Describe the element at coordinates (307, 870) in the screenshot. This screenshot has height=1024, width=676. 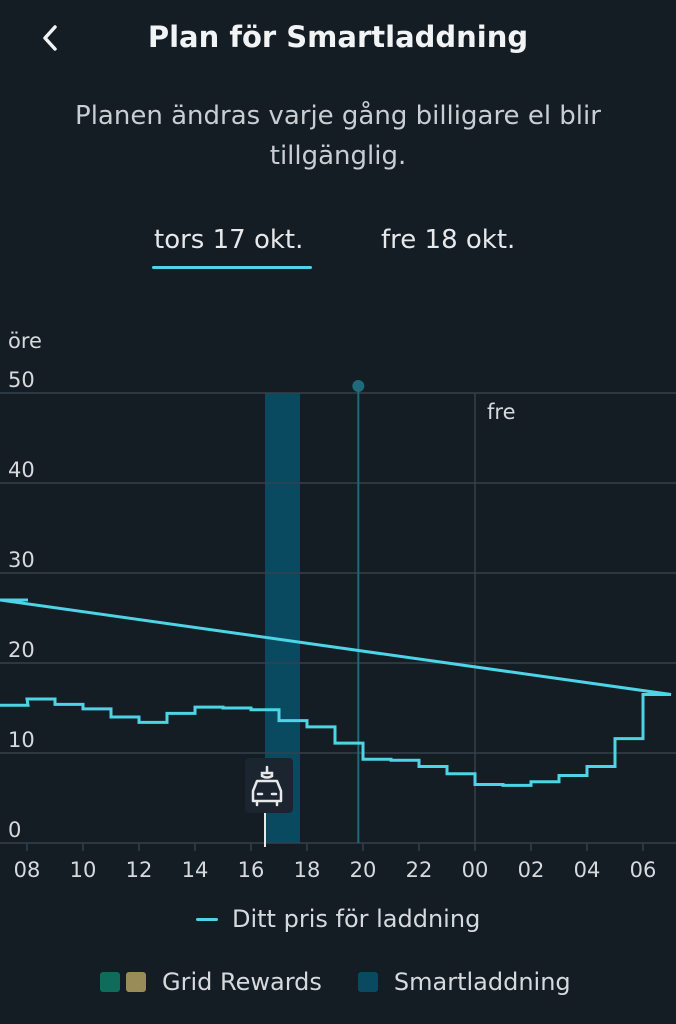
I see `x-tick-label: 18` at that location.